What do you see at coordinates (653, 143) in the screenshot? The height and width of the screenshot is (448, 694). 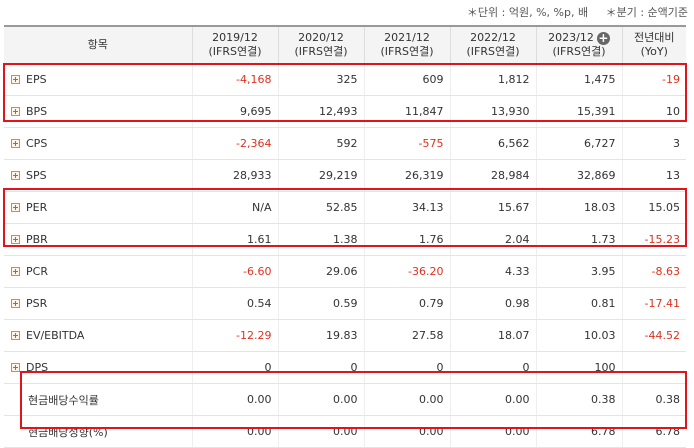 I see `value-cell: 3` at bounding box center [653, 143].